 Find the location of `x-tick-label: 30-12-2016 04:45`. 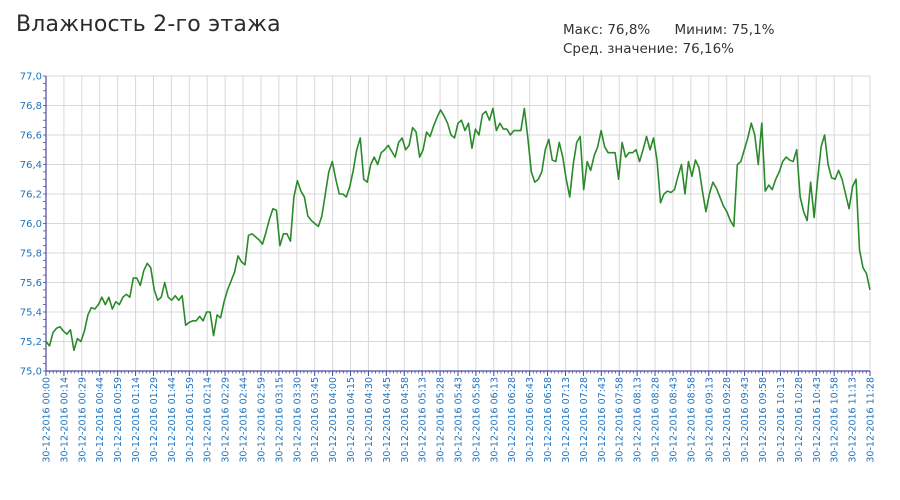

x-tick-label: 30-12-2016 04:45 is located at coordinates (387, 420).